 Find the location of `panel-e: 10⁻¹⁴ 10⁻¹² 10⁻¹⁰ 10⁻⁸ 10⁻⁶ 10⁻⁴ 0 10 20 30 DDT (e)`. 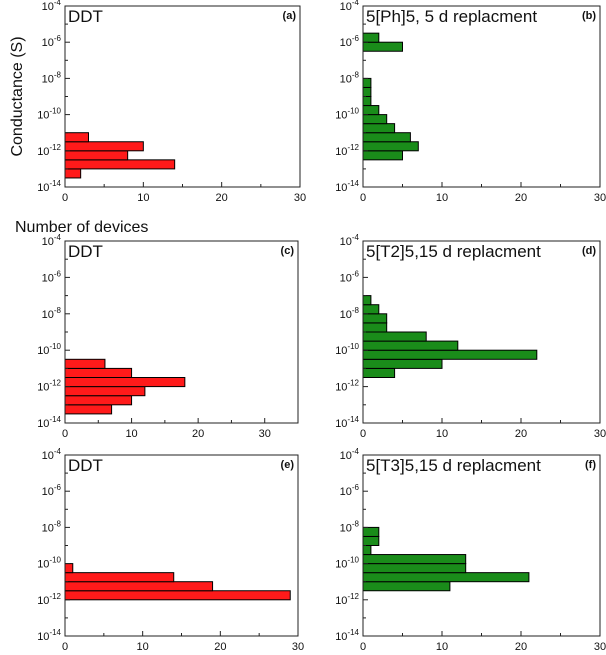

panel-e: 10⁻¹⁴ 10⁻¹² 10⁻¹⁰ 10⁻⁸ 10⁻⁶ 10⁻⁴ 0 10 20 30 DDT (e) is located at coordinates (170, 550).